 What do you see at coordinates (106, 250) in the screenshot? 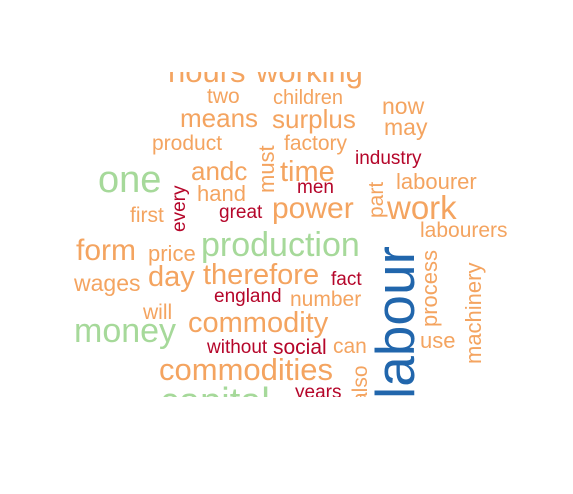
I see `word-form: form` at bounding box center [106, 250].